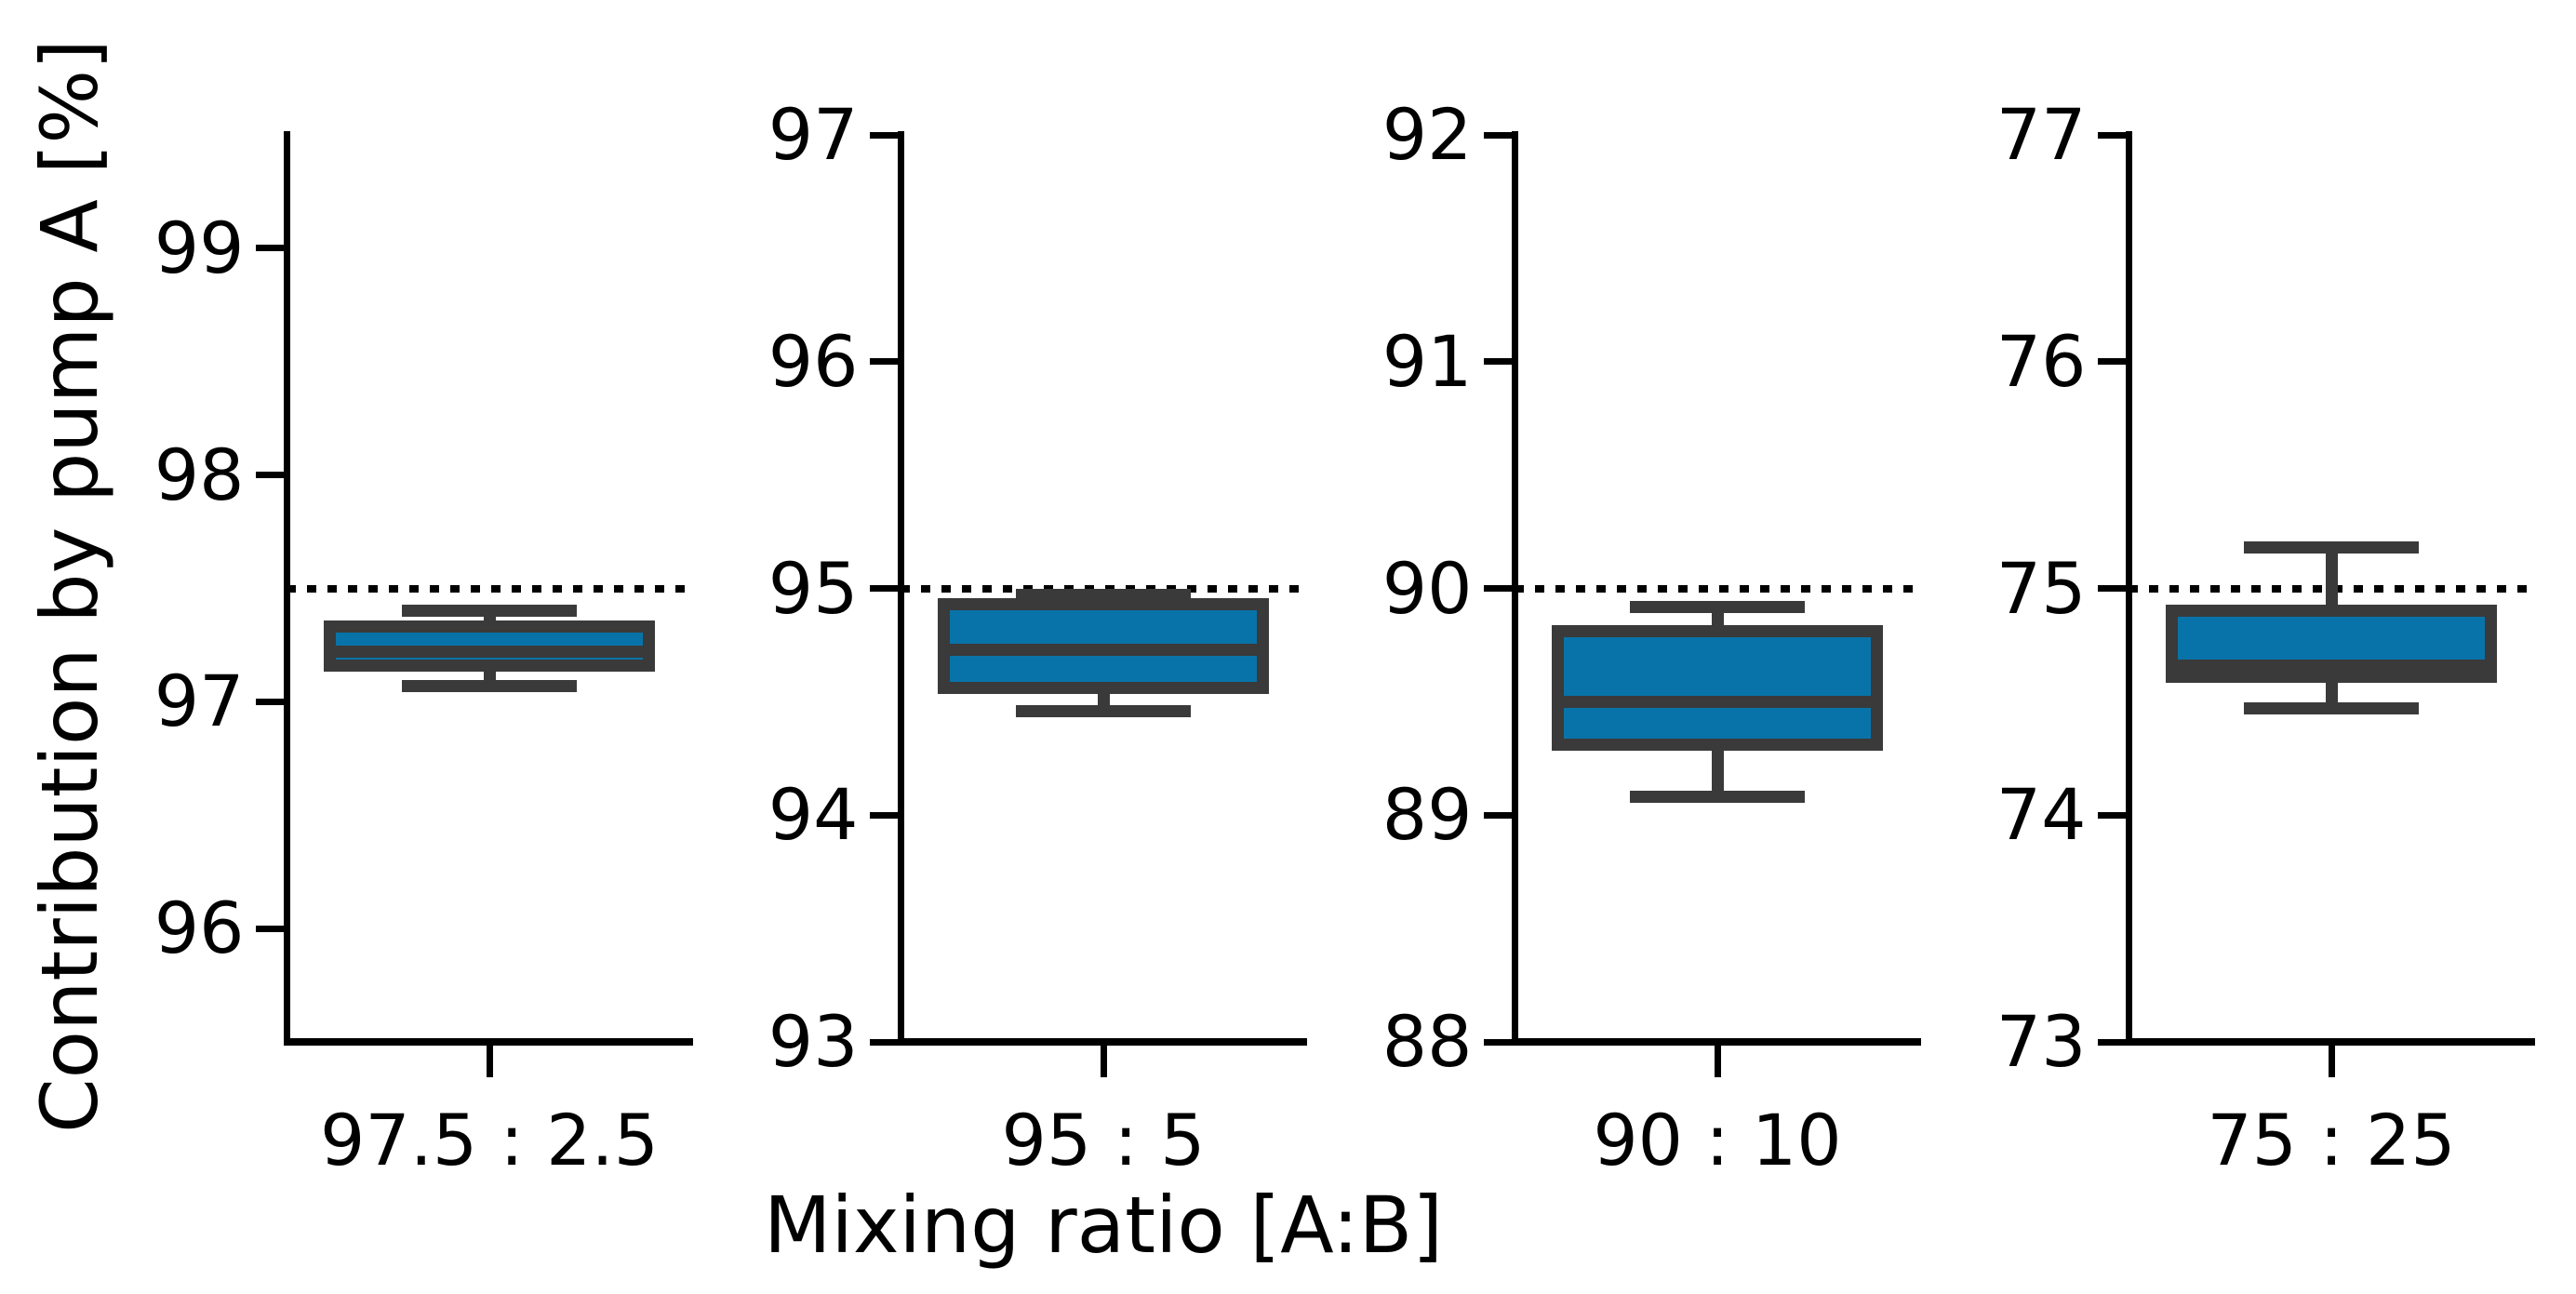 This screenshot has height=1294, width=2576. What do you see at coordinates (813, 815) in the screenshot?
I see `y-tick-label: 94` at bounding box center [813, 815].